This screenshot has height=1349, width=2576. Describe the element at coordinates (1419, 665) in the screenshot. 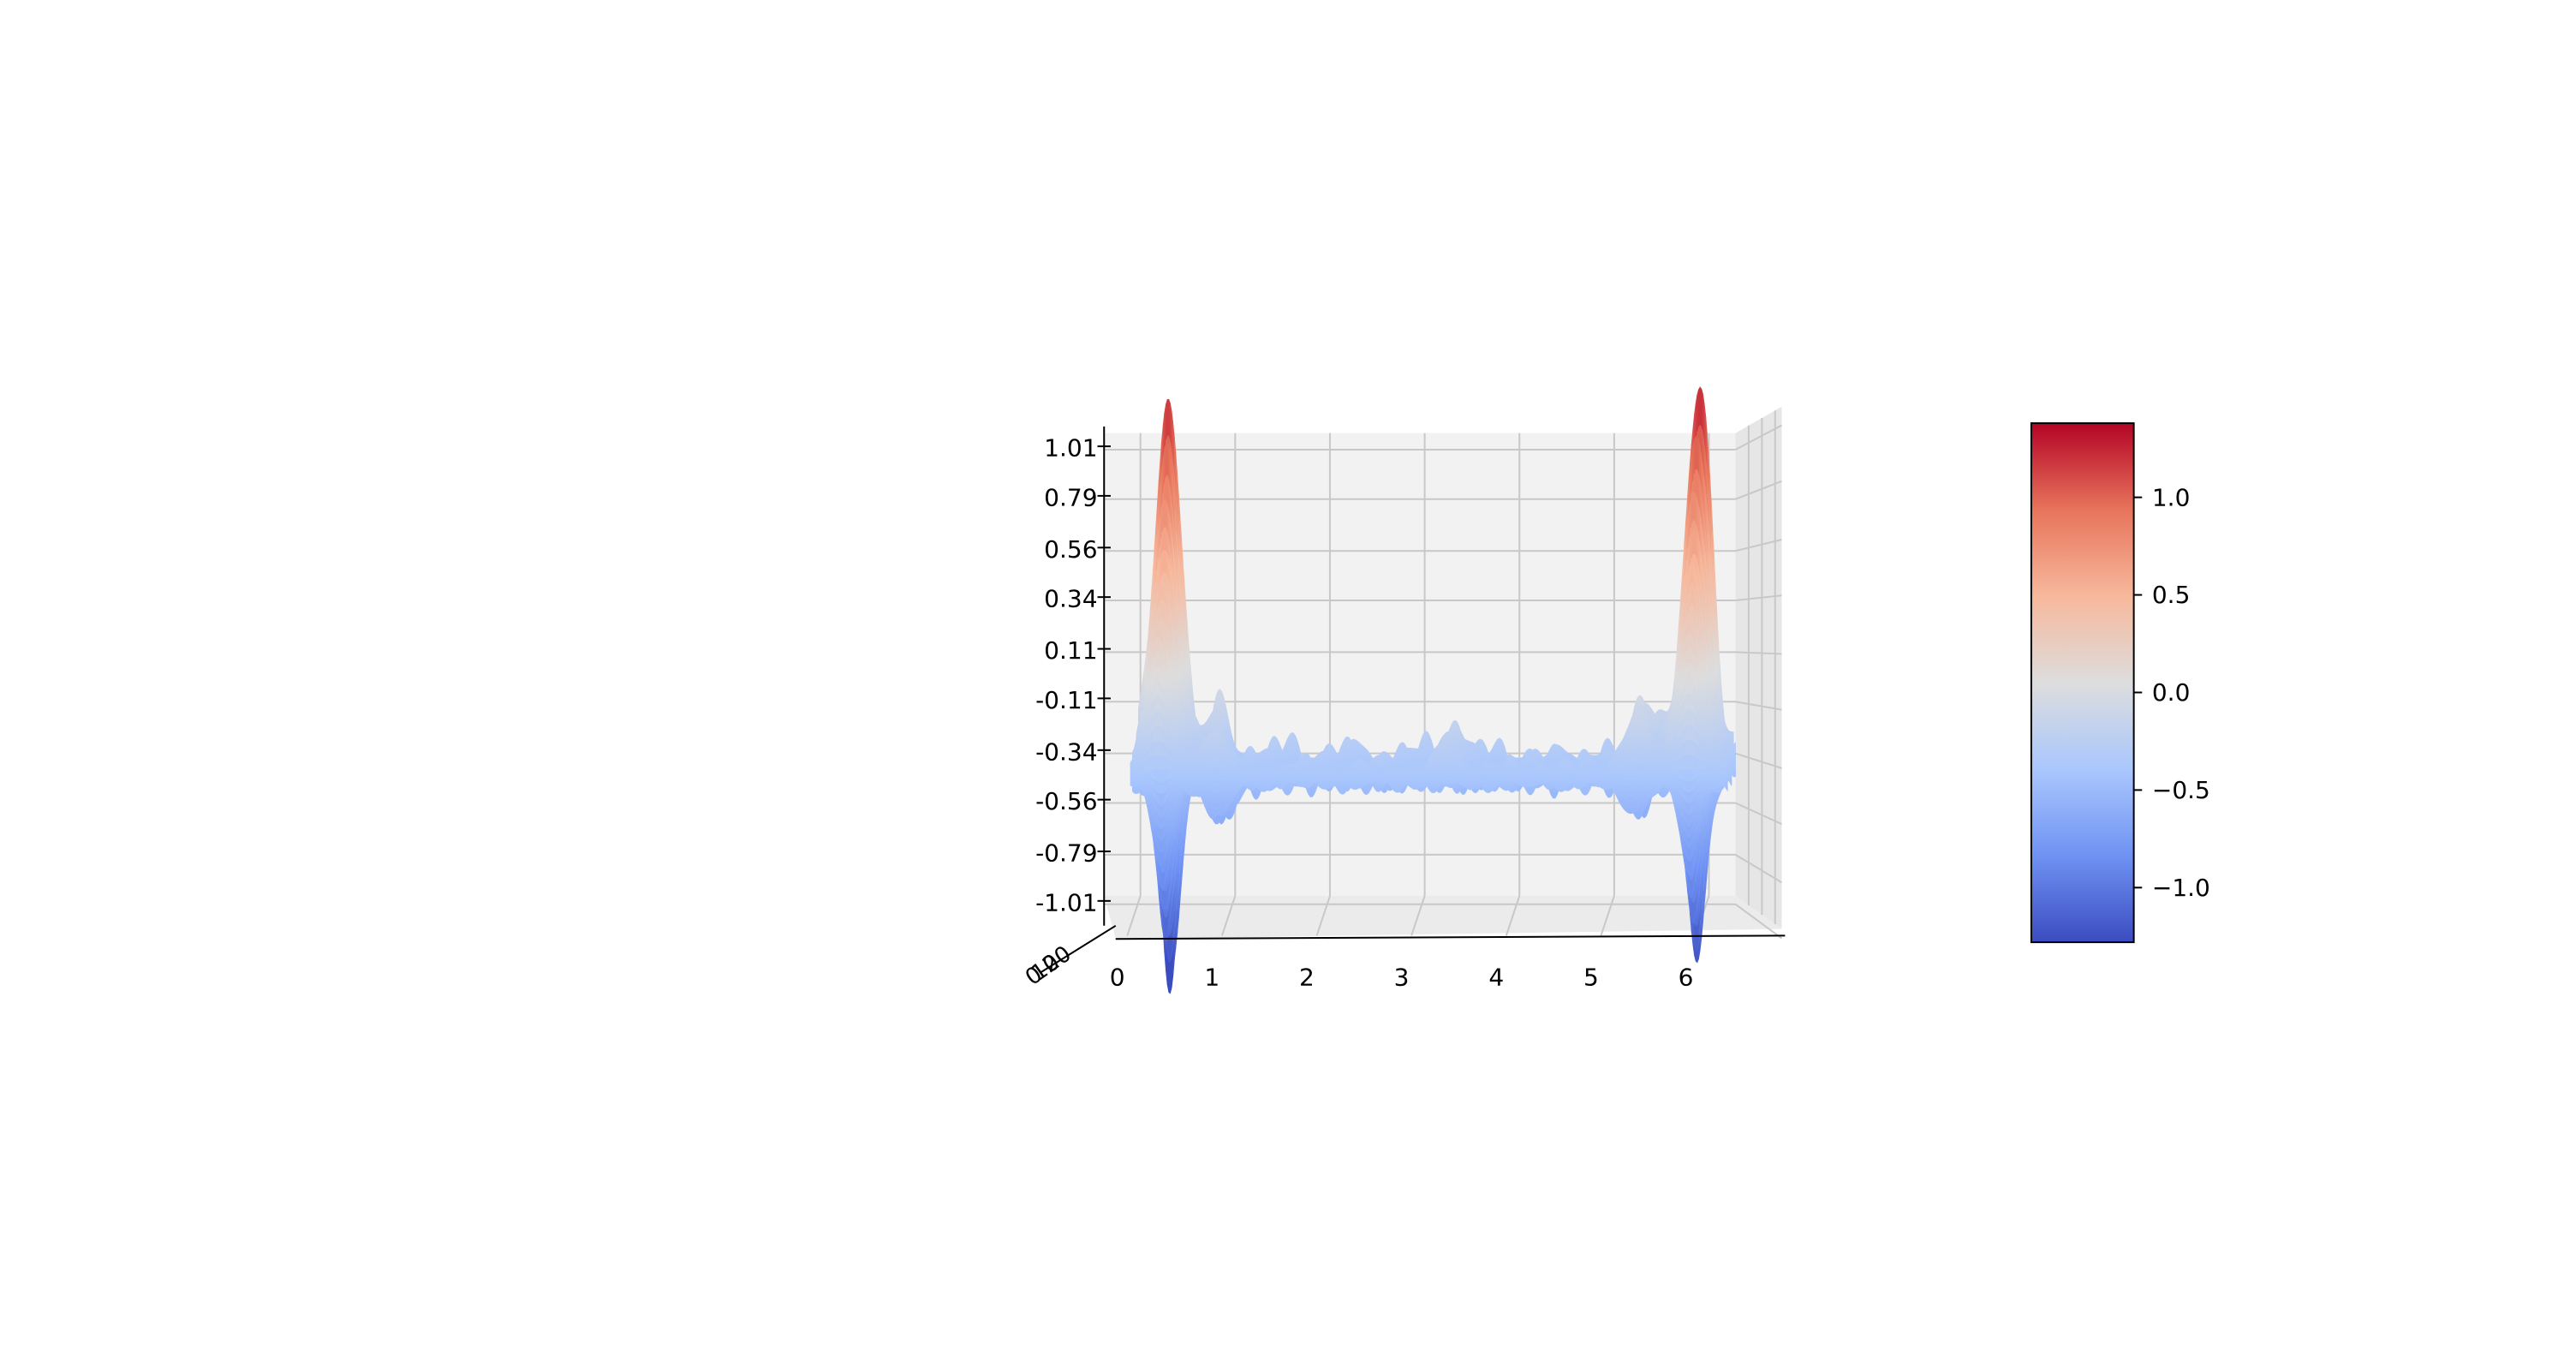

I see `back-pane` at that location.